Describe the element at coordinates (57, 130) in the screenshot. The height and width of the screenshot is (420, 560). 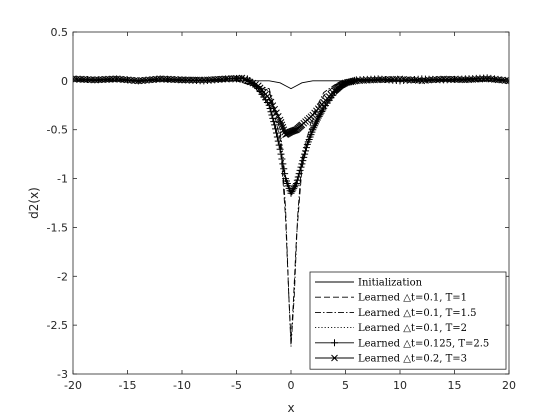
I see `y-tick-label: -0.5` at that location.